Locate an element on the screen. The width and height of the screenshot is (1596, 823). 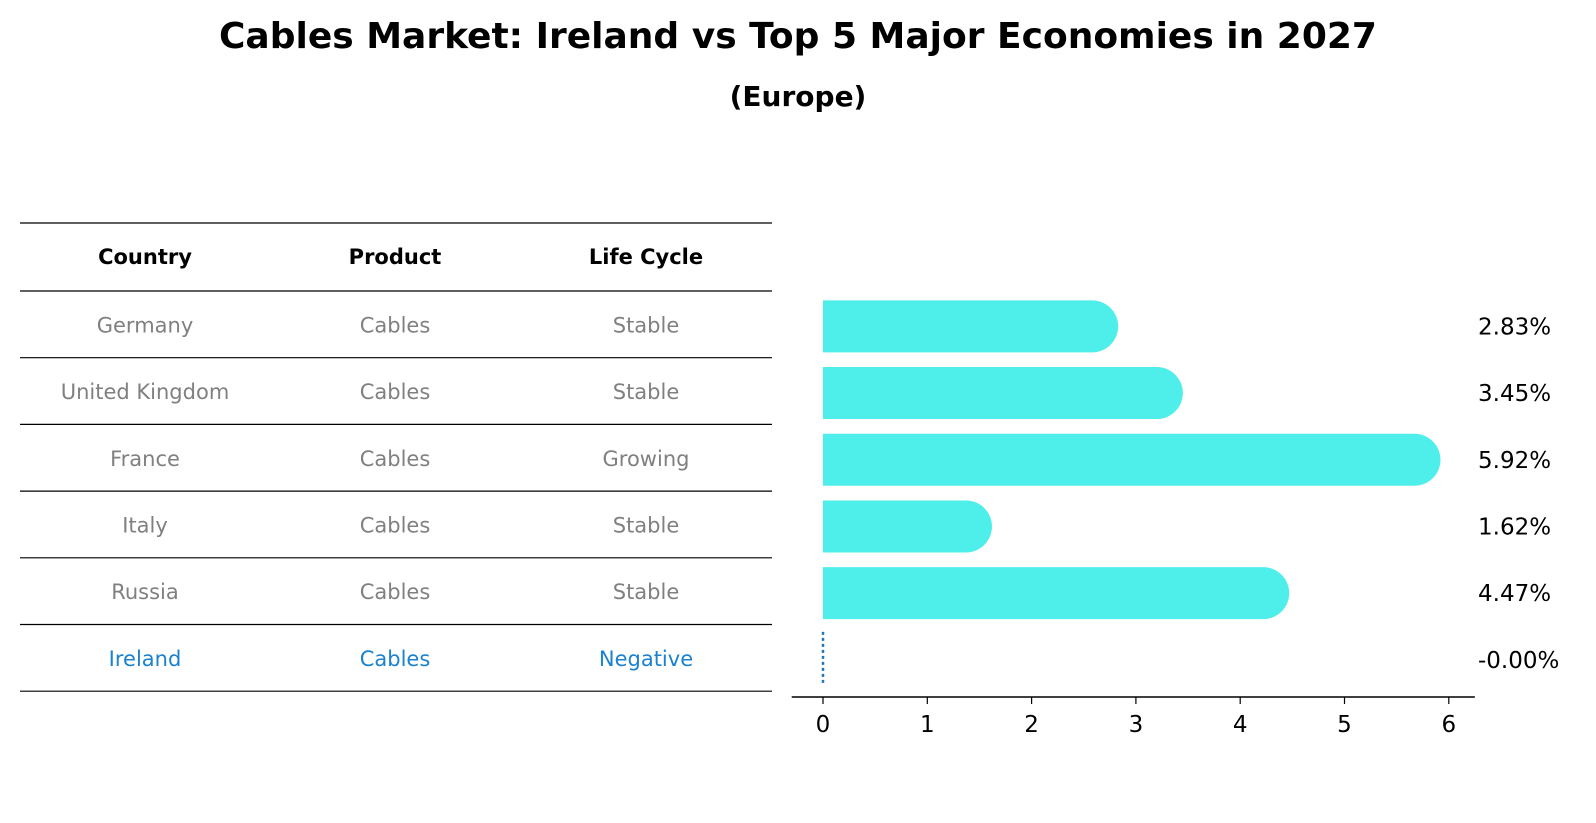
bar-italy is located at coordinates (907, 526).